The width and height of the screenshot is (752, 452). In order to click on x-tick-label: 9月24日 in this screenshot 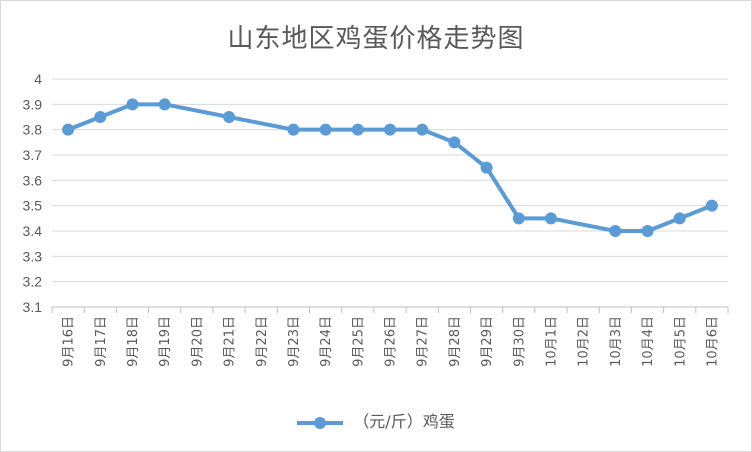, I will do `click(326, 341)`.